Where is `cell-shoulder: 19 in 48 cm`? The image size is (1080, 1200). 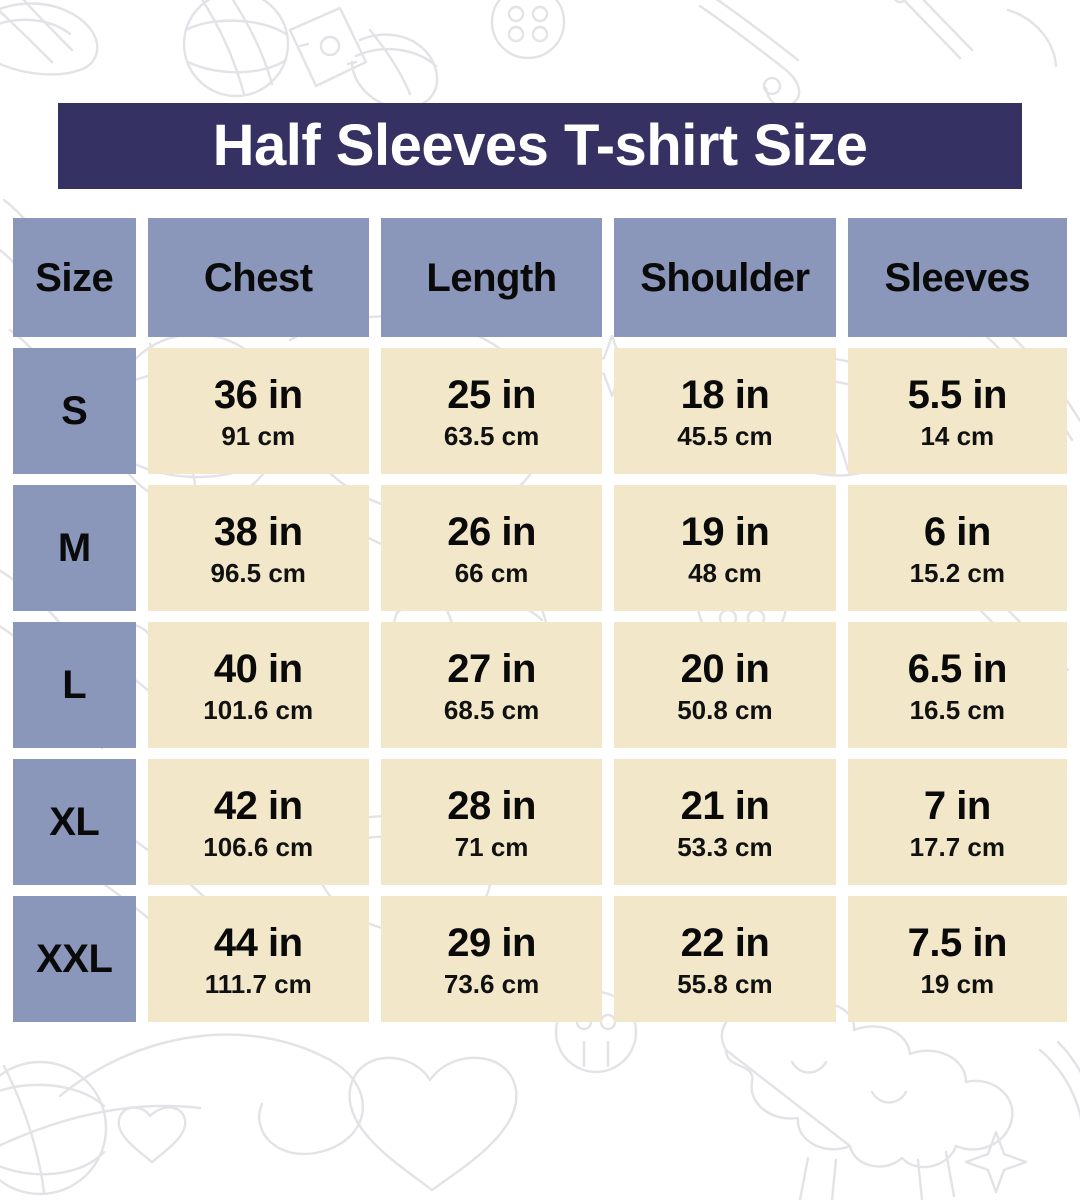
cell-shoulder: 19 in 48 cm is located at coordinates (725, 548).